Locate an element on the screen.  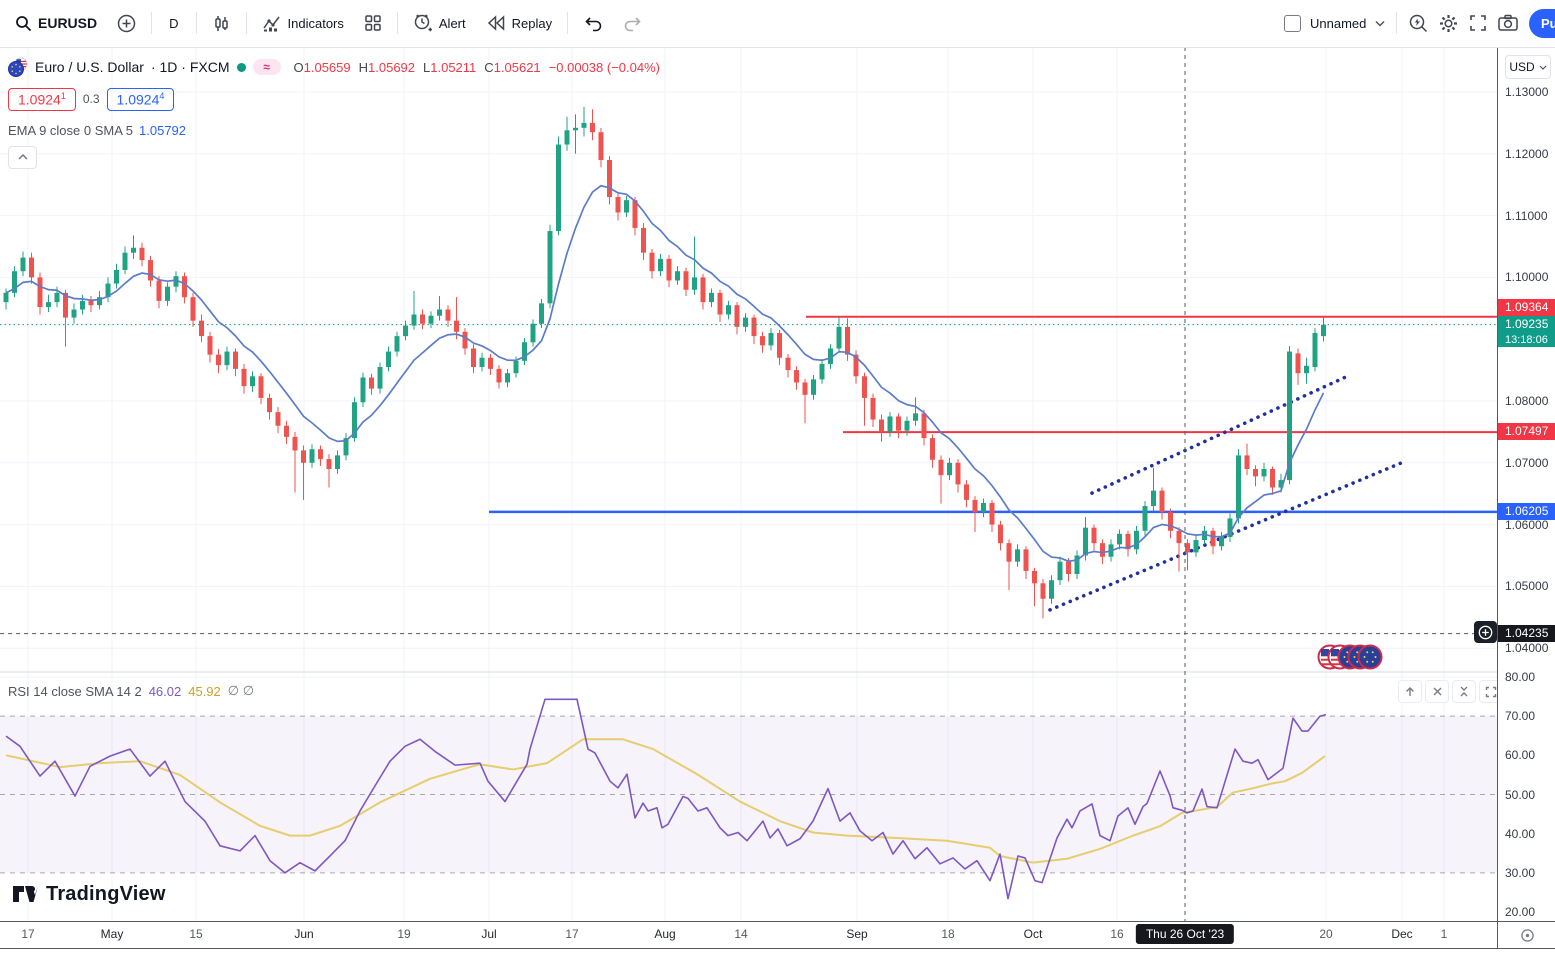
compare-add-button is located at coordinates (126, 23).